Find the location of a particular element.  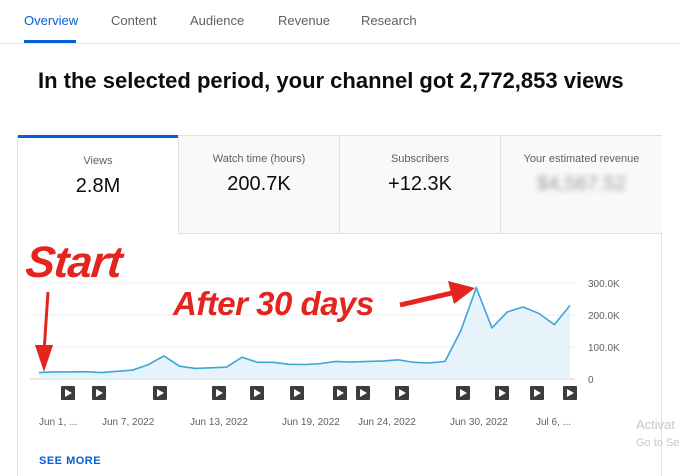

x-tick-label: Jun 30, 2022 is located at coordinates (479, 422).